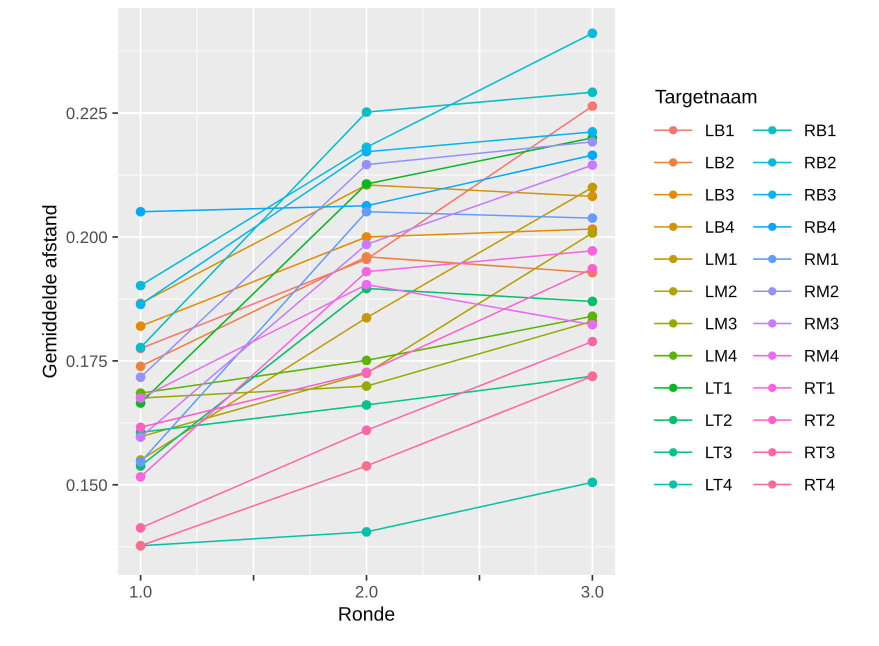 The width and height of the screenshot is (879, 646). What do you see at coordinates (822, 356) in the screenshot?
I see `legend-label: RM4` at bounding box center [822, 356].